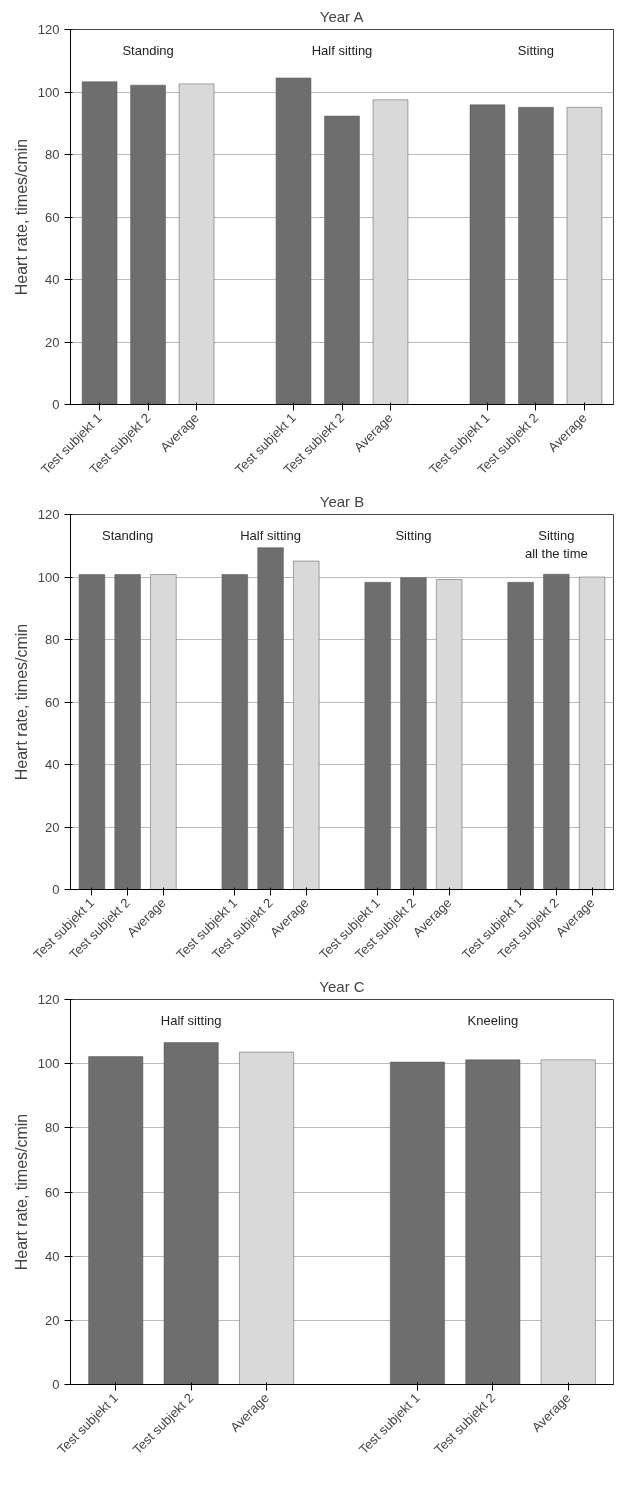 This screenshot has width=633, height=1496. What do you see at coordinates (342, 501) in the screenshot?
I see `chart-title: Year B` at bounding box center [342, 501].